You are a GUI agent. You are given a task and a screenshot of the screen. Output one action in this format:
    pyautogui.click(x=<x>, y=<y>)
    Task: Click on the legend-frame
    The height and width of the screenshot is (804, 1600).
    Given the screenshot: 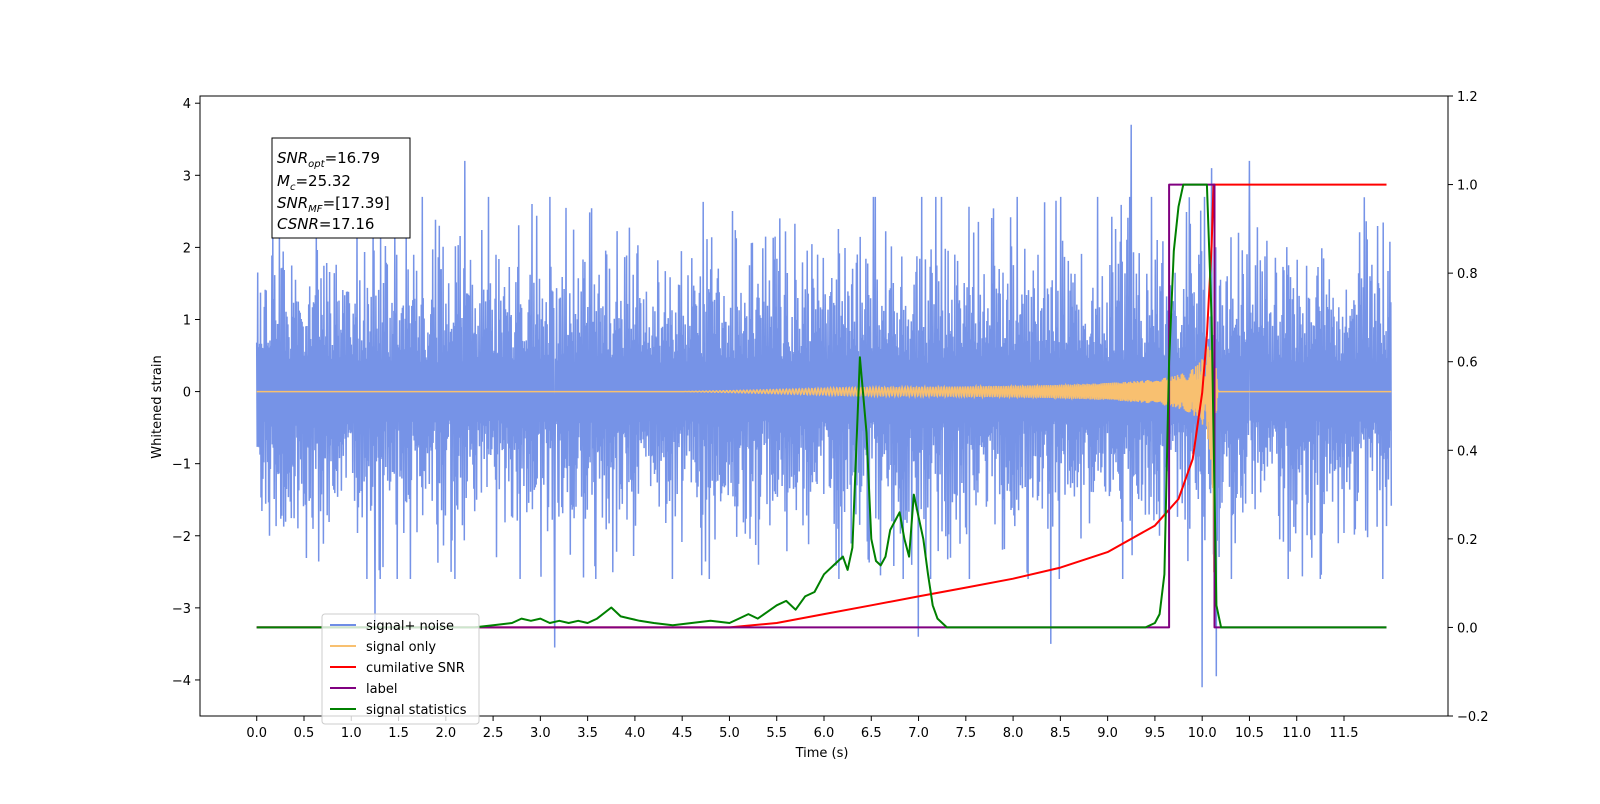 What is the action you would take?
    pyautogui.click(x=400, y=669)
    